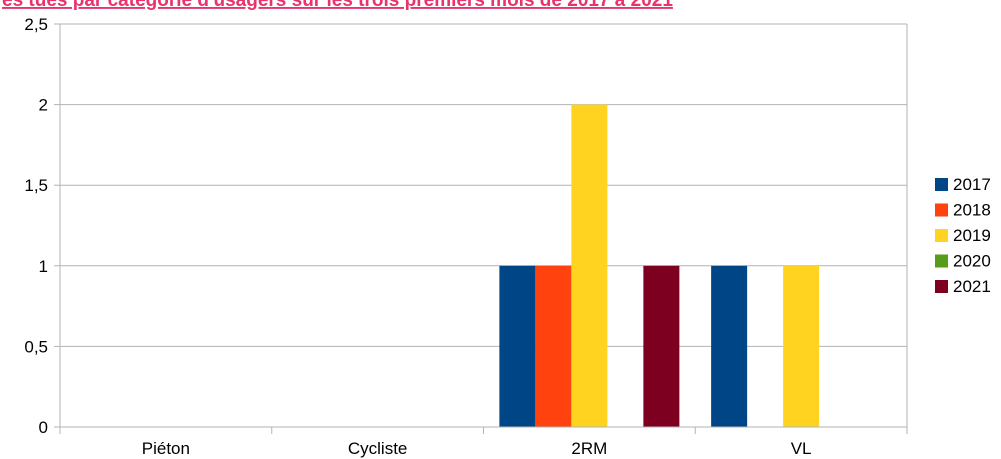  Describe the element at coordinates (972, 261) in the screenshot. I see `legend-label-2020: 2020` at that location.